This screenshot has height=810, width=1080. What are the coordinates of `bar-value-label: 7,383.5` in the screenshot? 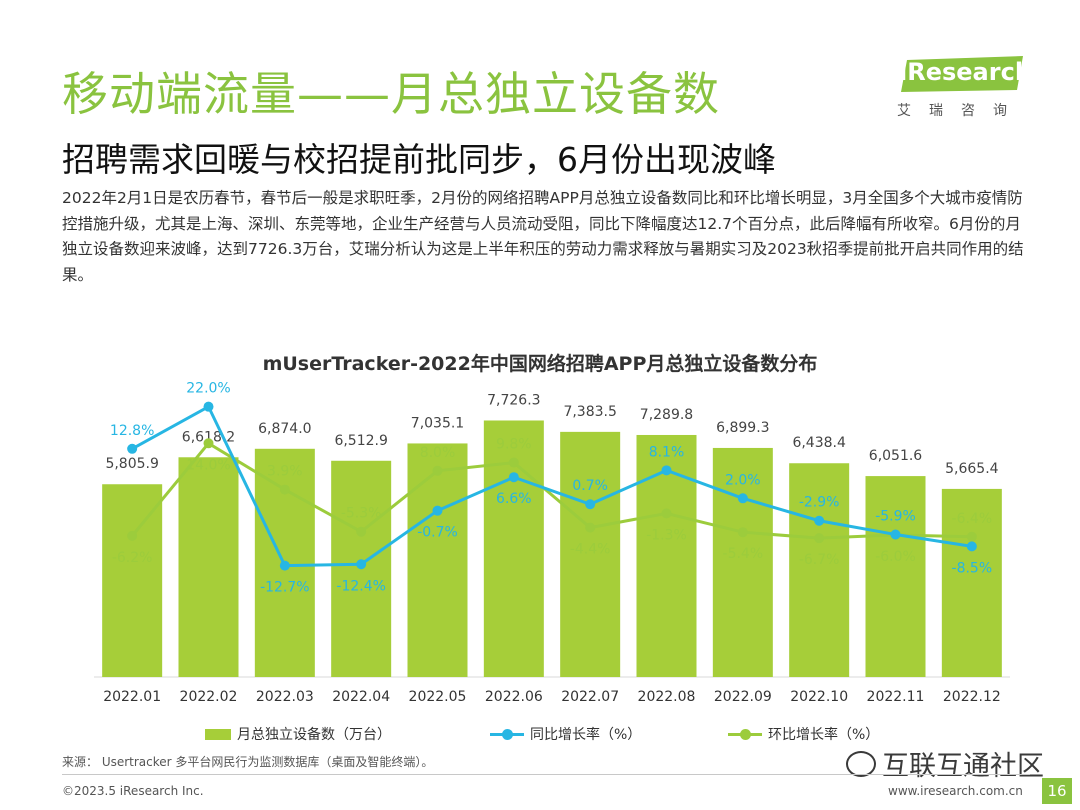 It's located at (589, 412).